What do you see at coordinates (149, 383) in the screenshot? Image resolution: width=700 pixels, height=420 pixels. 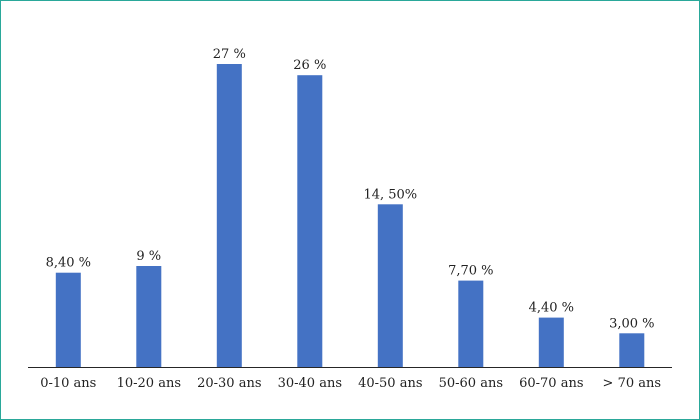 I see `category-label-1: 10-20 ans` at bounding box center [149, 383].